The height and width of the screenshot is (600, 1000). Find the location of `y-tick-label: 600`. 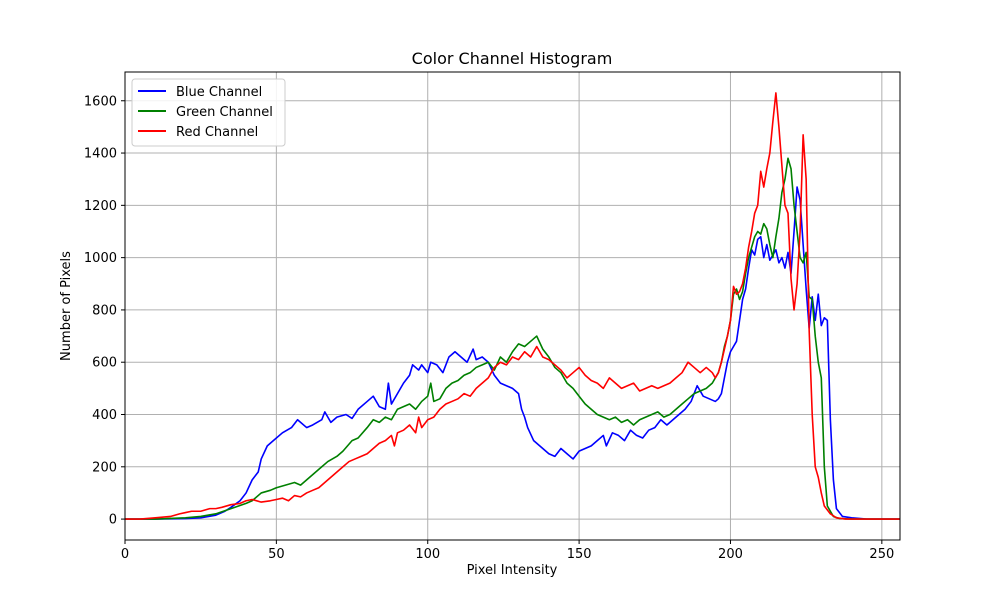

y-tick-label: 600 is located at coordinates (104, 363).